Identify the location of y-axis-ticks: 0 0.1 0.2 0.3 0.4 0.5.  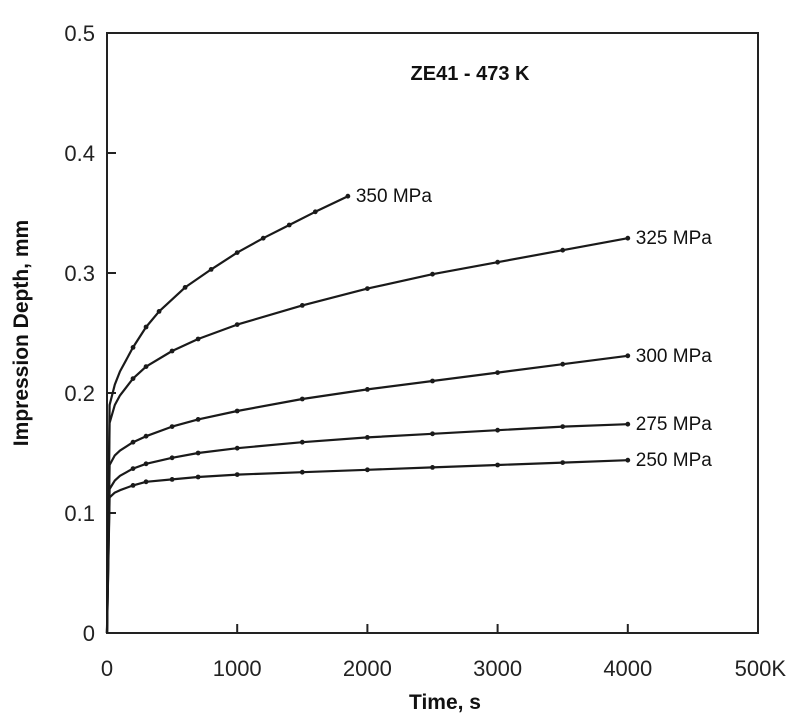
(90, 333).